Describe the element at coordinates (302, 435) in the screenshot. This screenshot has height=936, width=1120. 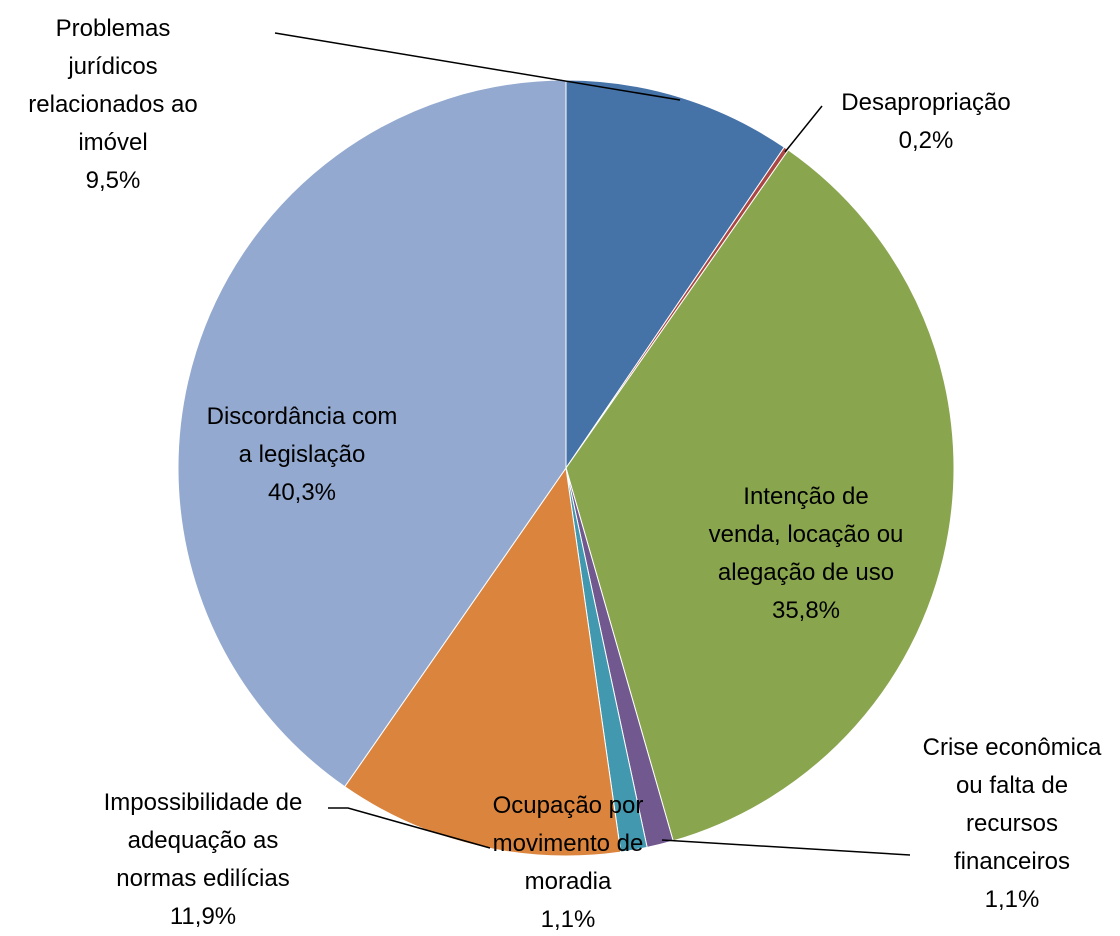
I see `slice-label: Discordância com a legislação` at that location.